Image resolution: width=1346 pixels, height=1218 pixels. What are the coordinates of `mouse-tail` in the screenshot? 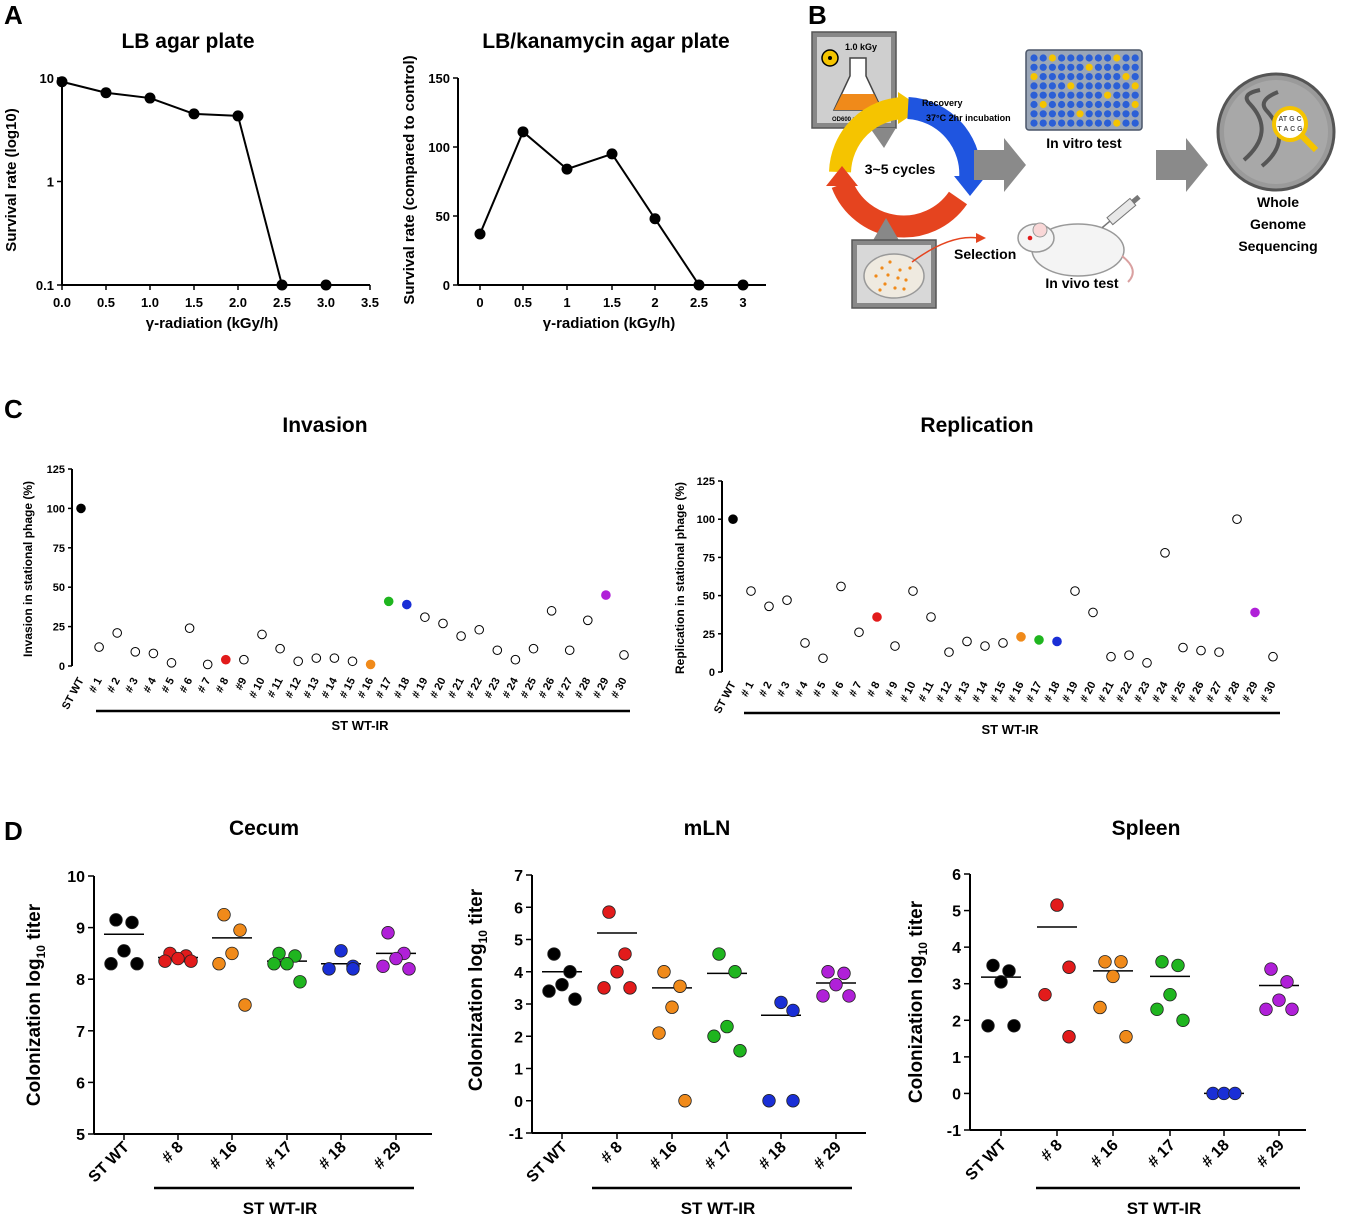 It's located at (1127, 269).